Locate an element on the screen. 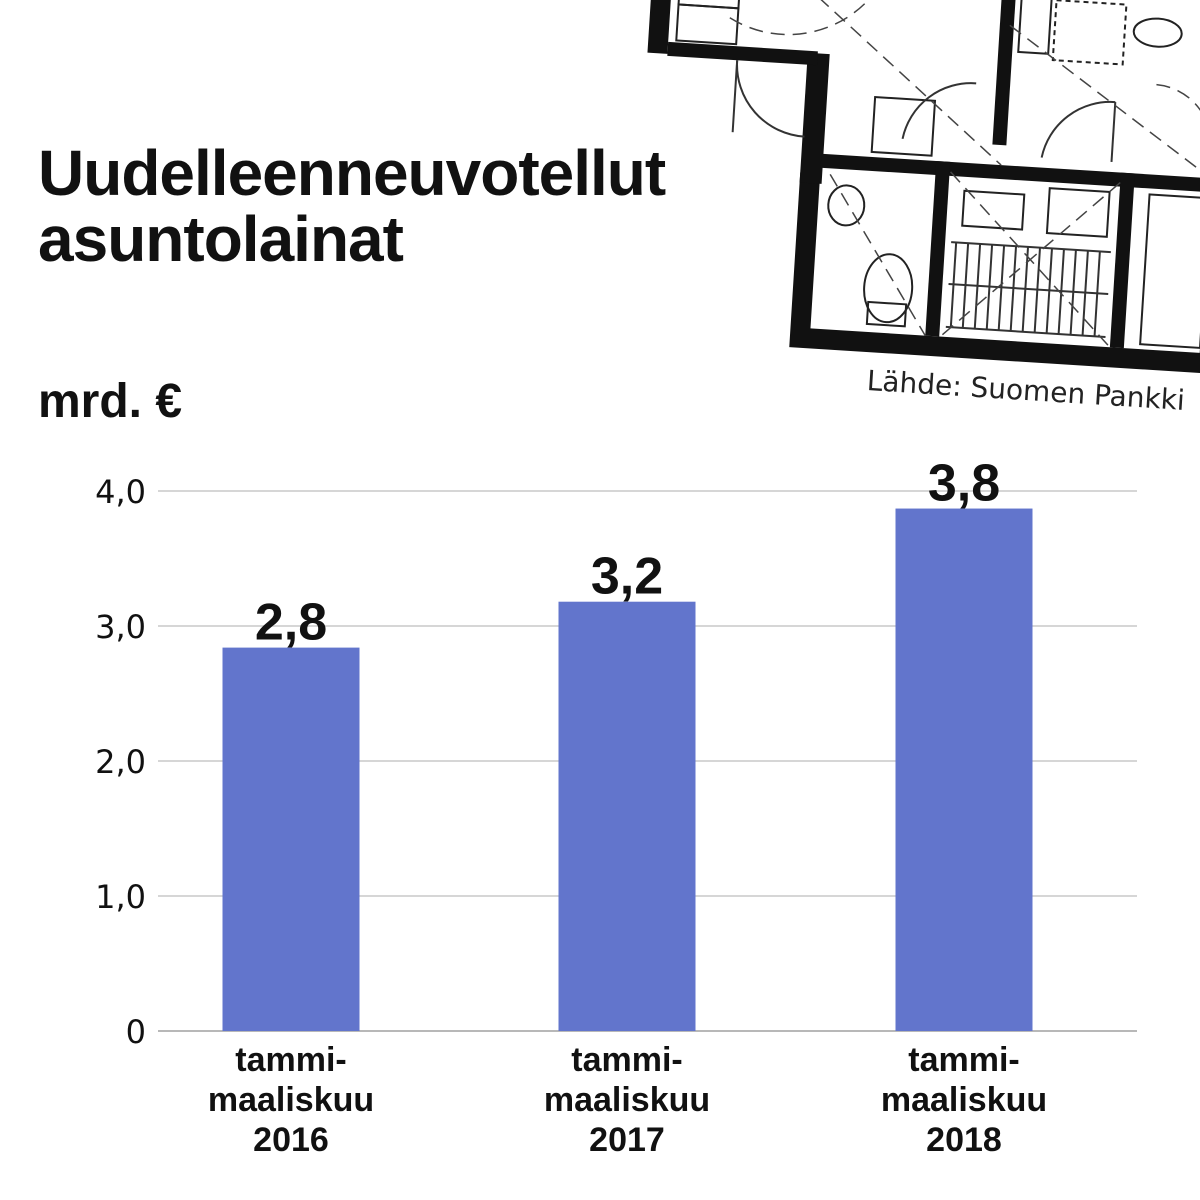 The image size is (1200, 1200). x-tick-label-line: 2016 is located at coordinates (291, 1140).